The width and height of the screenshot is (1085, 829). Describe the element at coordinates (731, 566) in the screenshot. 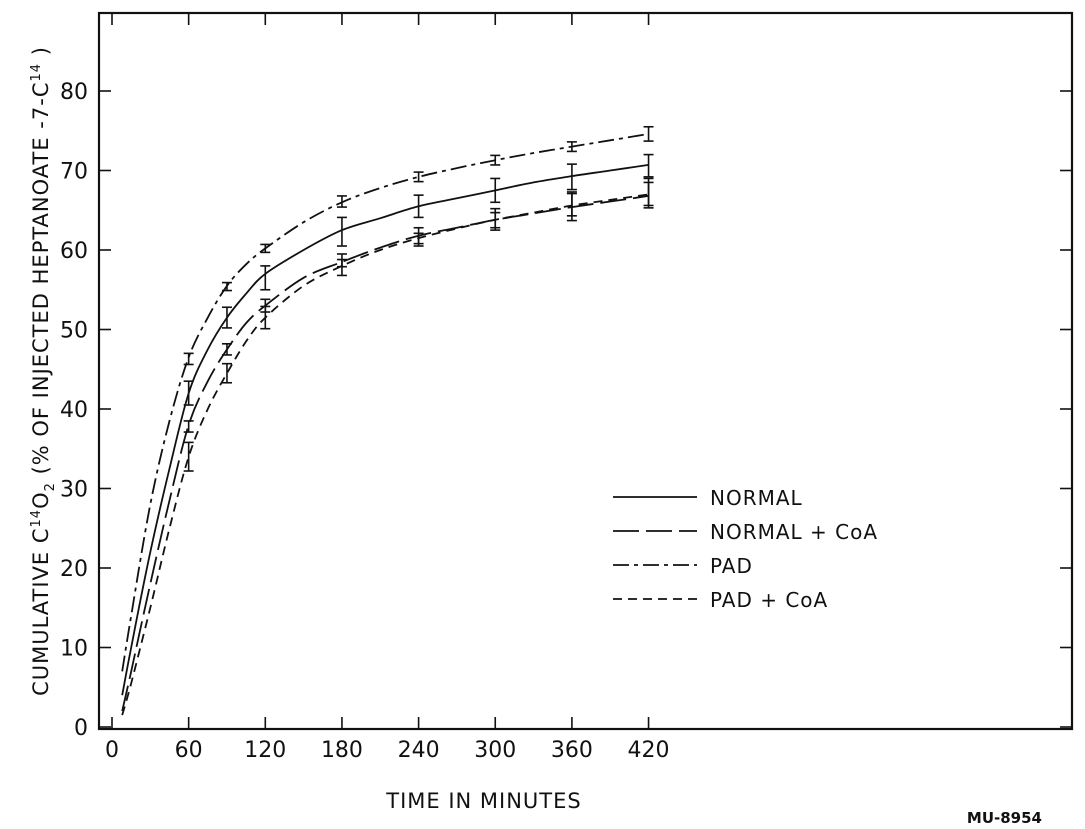

I see `legend-label: PAD` at that location.